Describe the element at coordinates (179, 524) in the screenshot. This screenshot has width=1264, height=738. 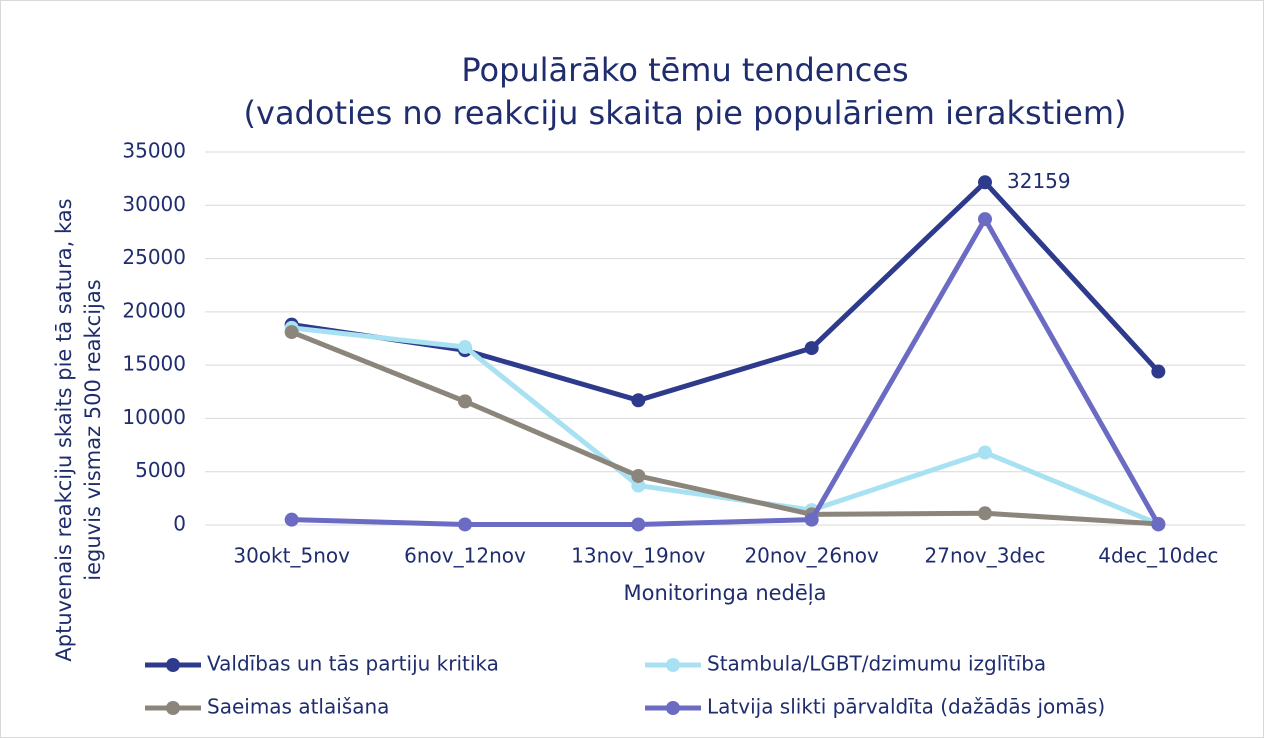
I see `y-tick-label: 0` at that location.